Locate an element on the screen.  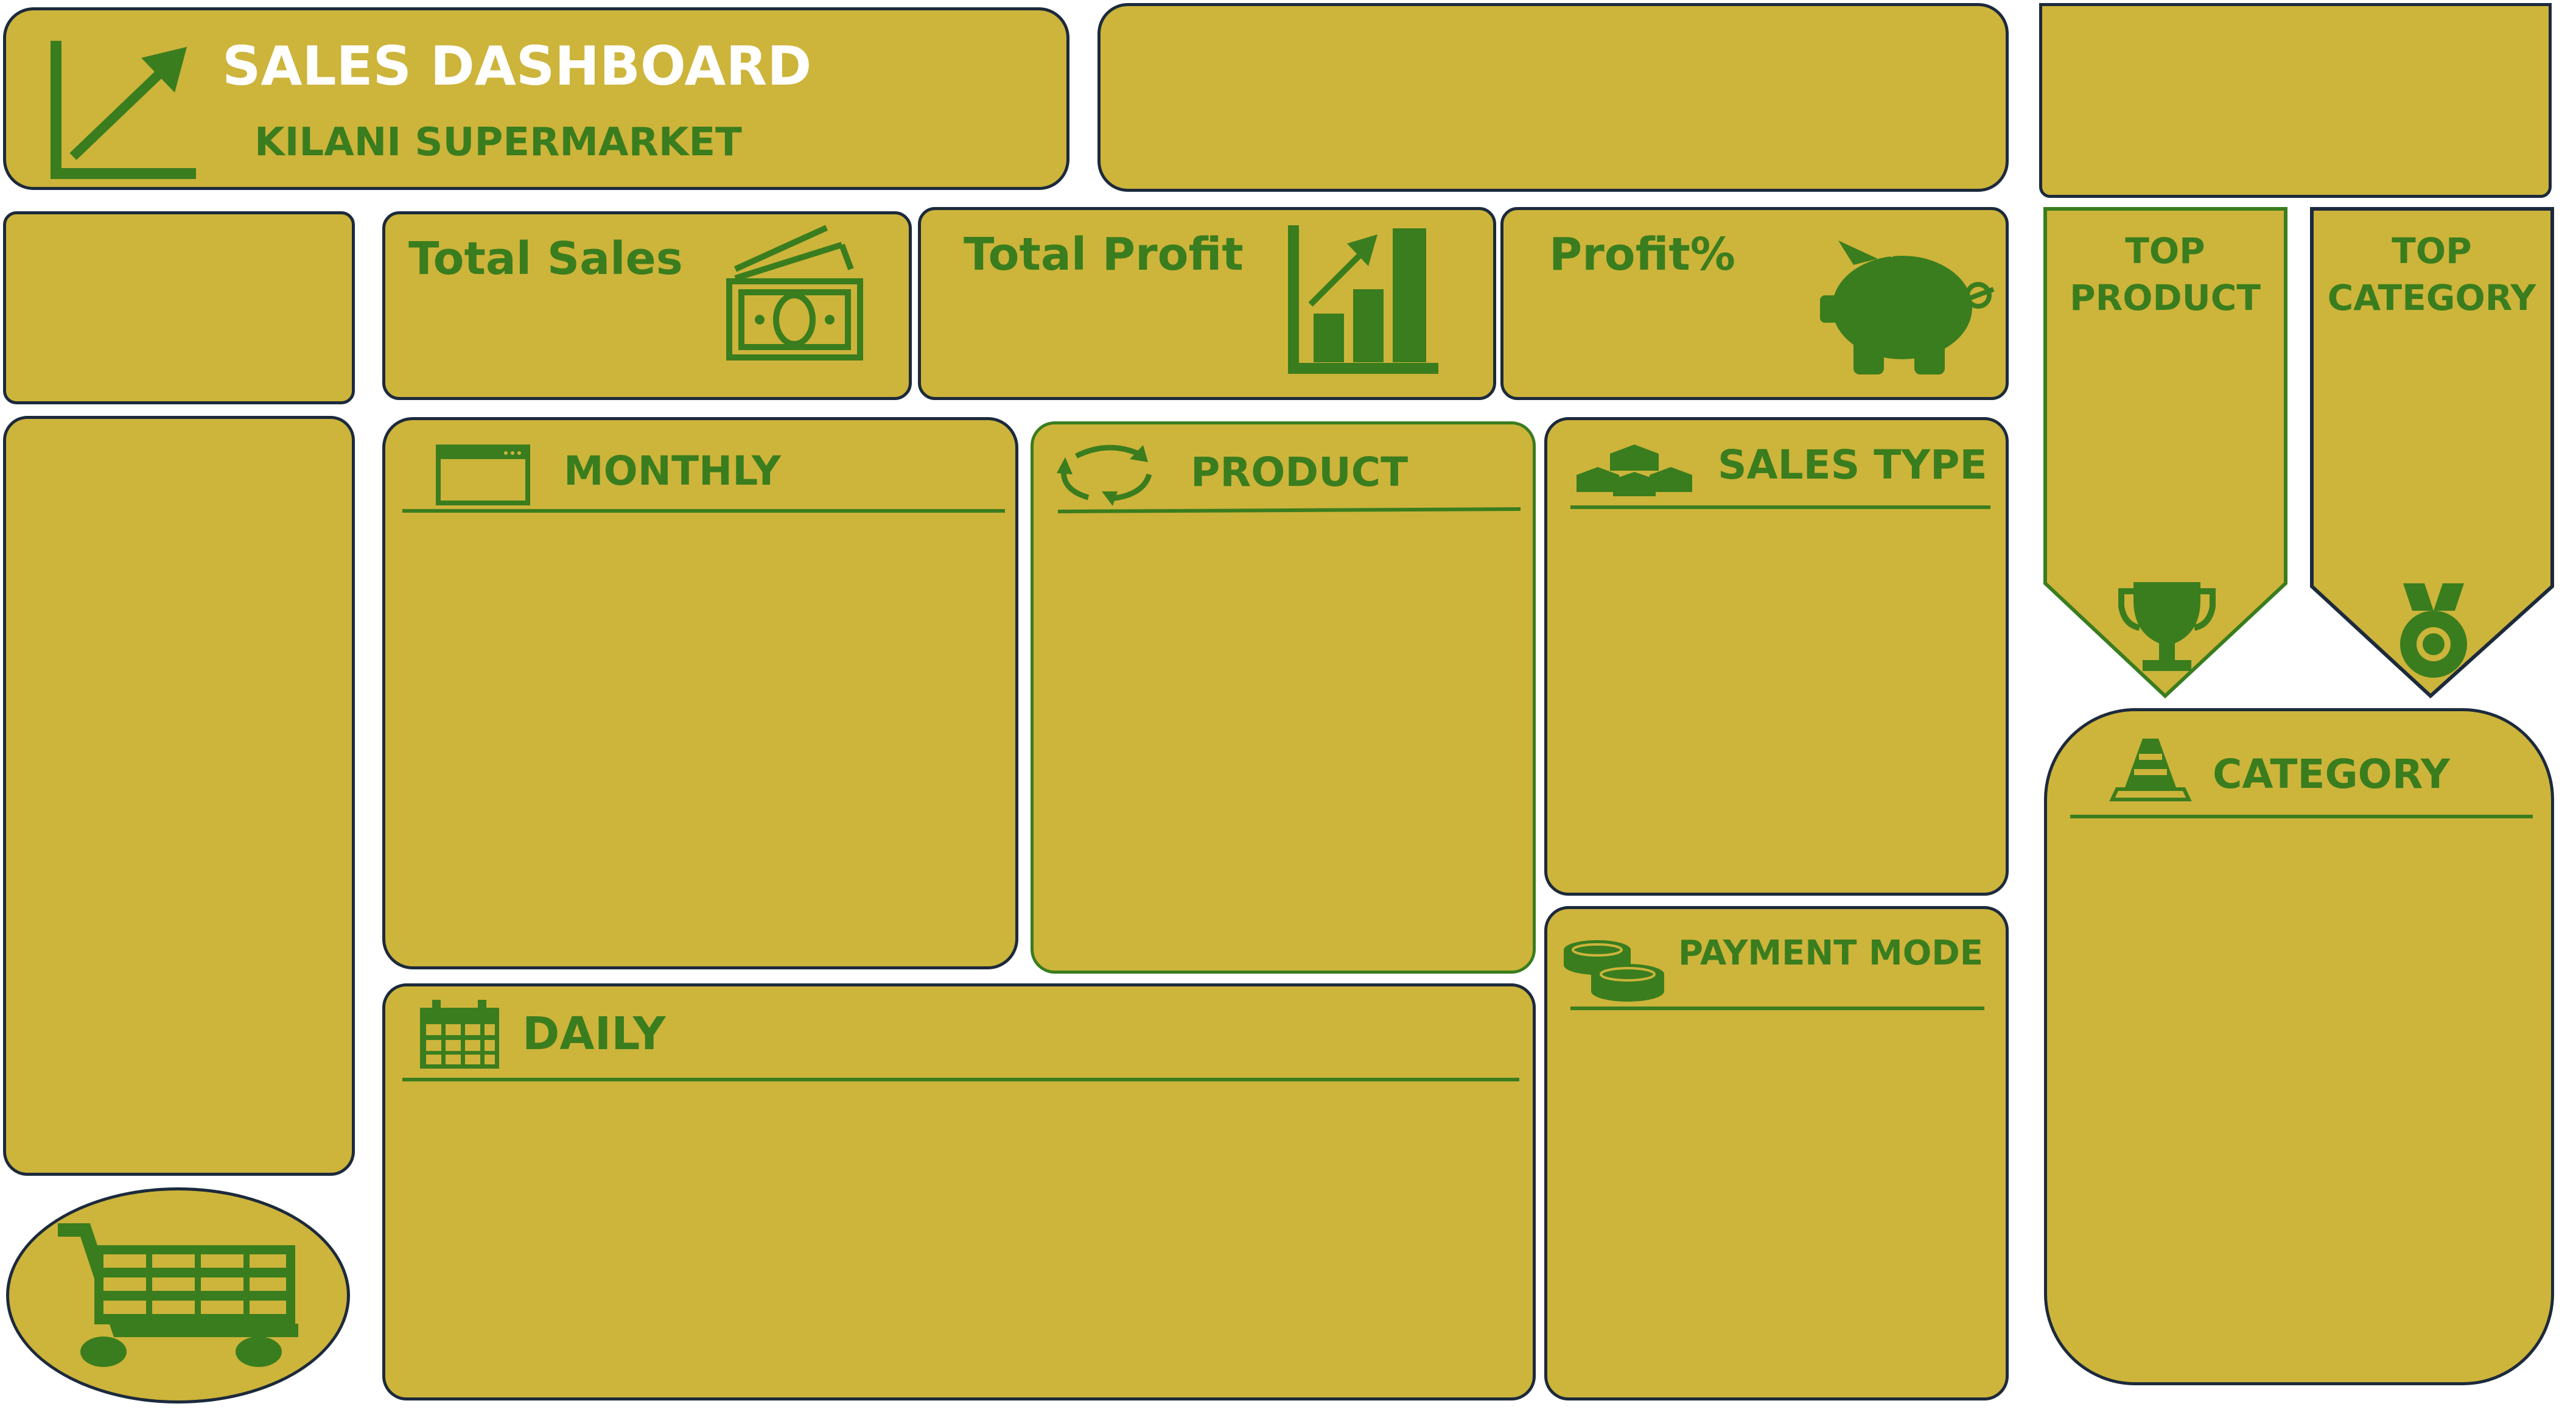
trophy-icon is located at coordinates (2167, 626).